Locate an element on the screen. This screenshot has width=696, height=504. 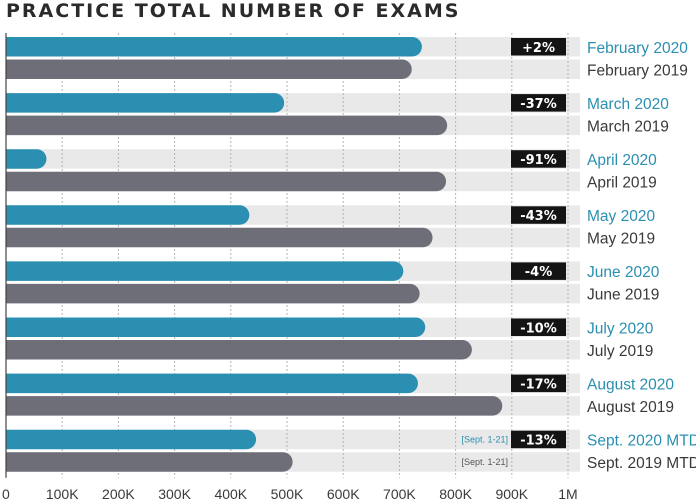
x-tick-label: 800K is located at coordinates (455, 494).